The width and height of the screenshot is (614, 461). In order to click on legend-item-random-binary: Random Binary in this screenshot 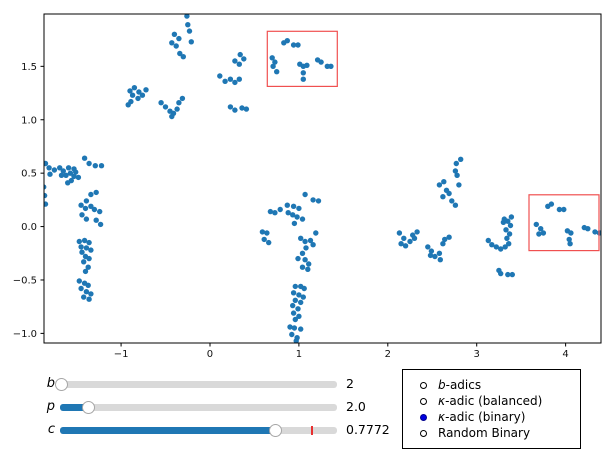, I will do `click(491, 433)`.